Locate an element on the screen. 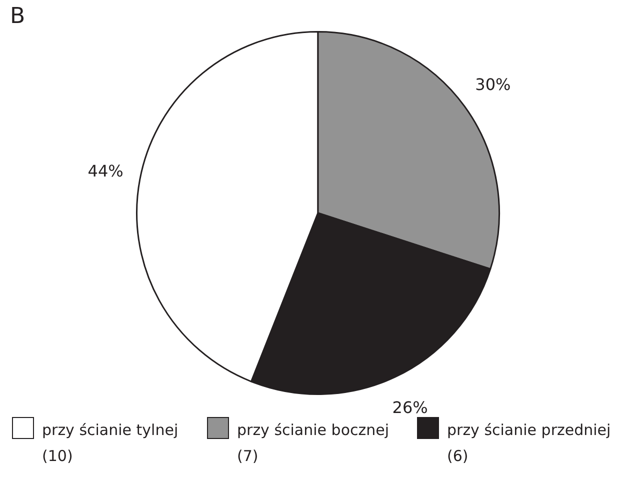 The height and width of the screenshot is (503, 636). data-label: 30% is located at coordinates (493, 84).